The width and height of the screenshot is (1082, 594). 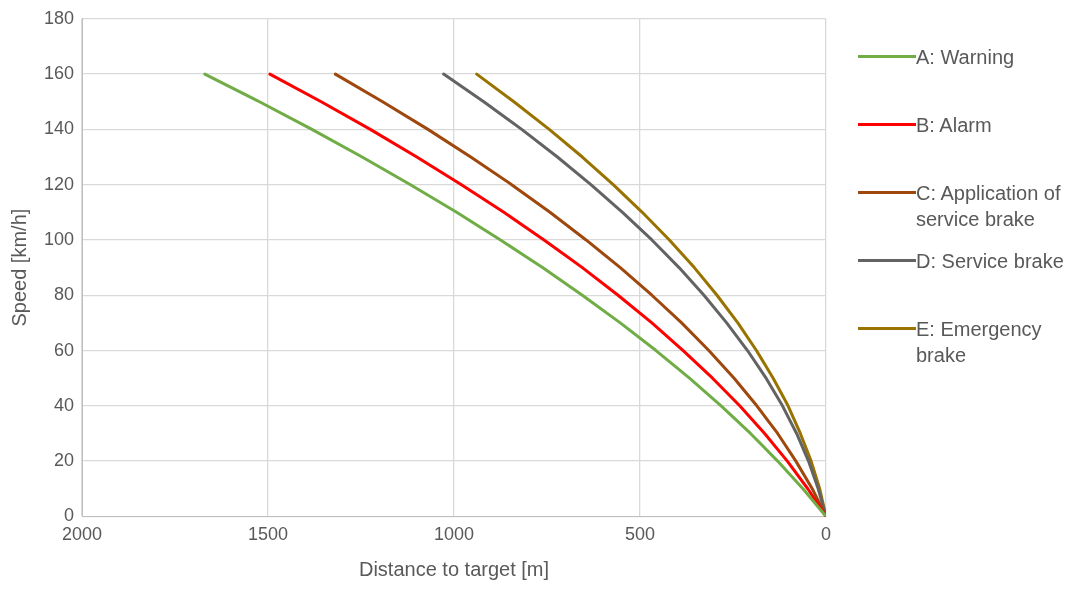 What do you see at coordinates (59, 128) in the screenshot?
I see `y-tick-label: 140` at bounding box center [59, 128].